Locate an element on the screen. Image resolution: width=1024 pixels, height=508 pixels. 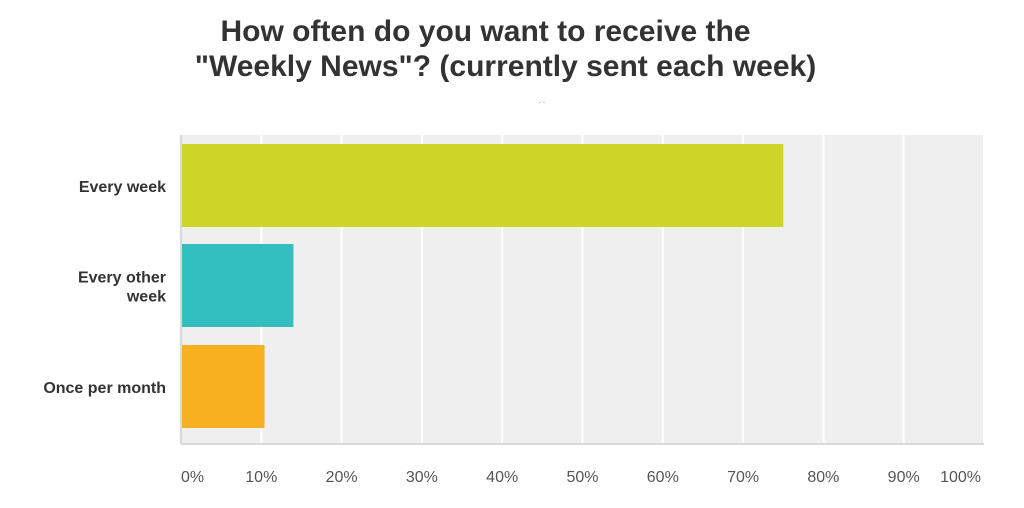
x-tick-label: 70% is located at coordinates (743, 477).